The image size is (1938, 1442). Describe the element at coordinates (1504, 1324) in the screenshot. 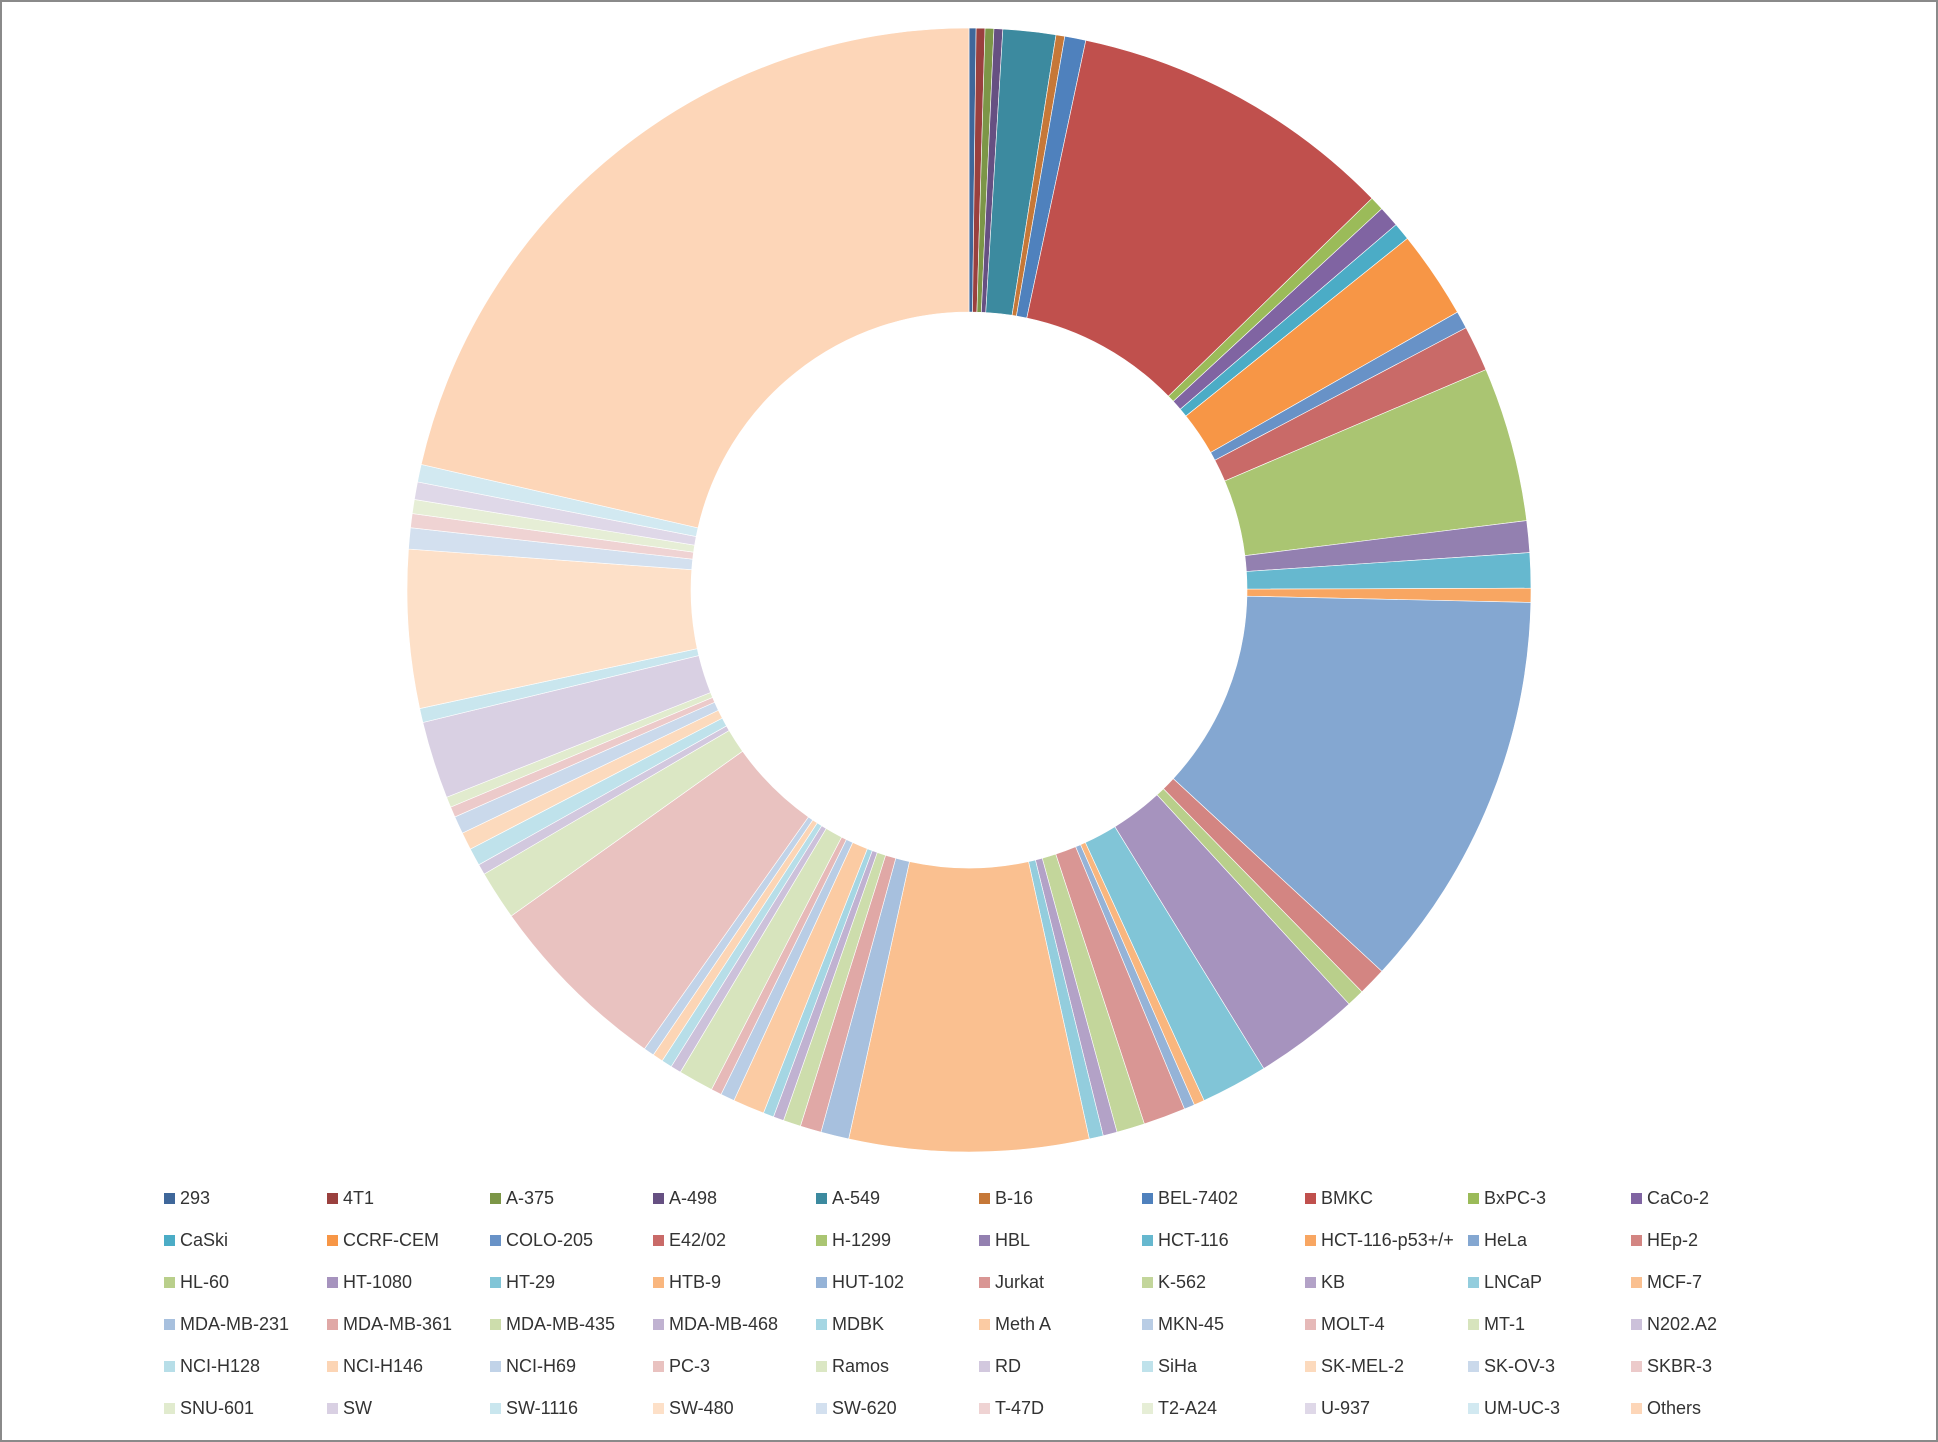

I see `legend-label: MT-1` at that location.